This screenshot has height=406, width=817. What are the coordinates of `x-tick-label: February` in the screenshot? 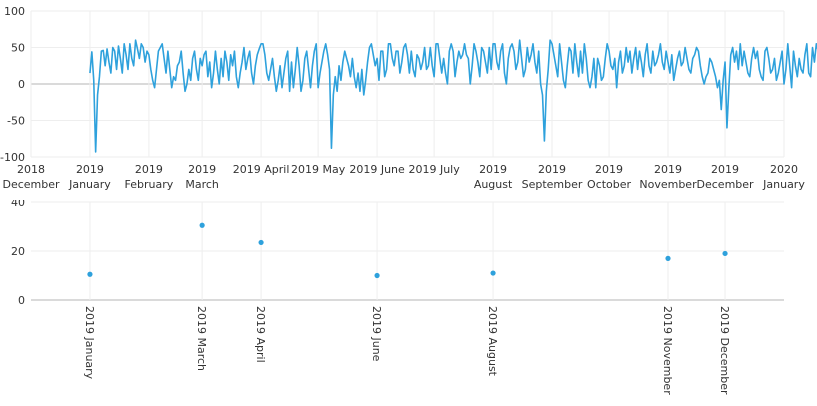 It's located at (149, 184).